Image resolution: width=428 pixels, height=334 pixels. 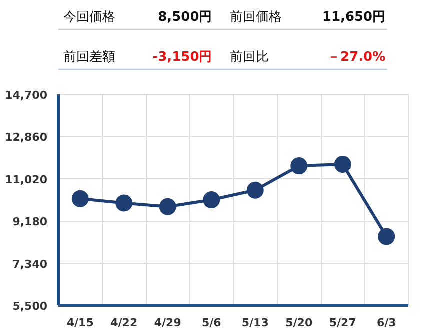 What do you see at coordinates (26, 179) in the screenshot?
I see `y-tick-label: 11,020` at bounding box center [26, 179].